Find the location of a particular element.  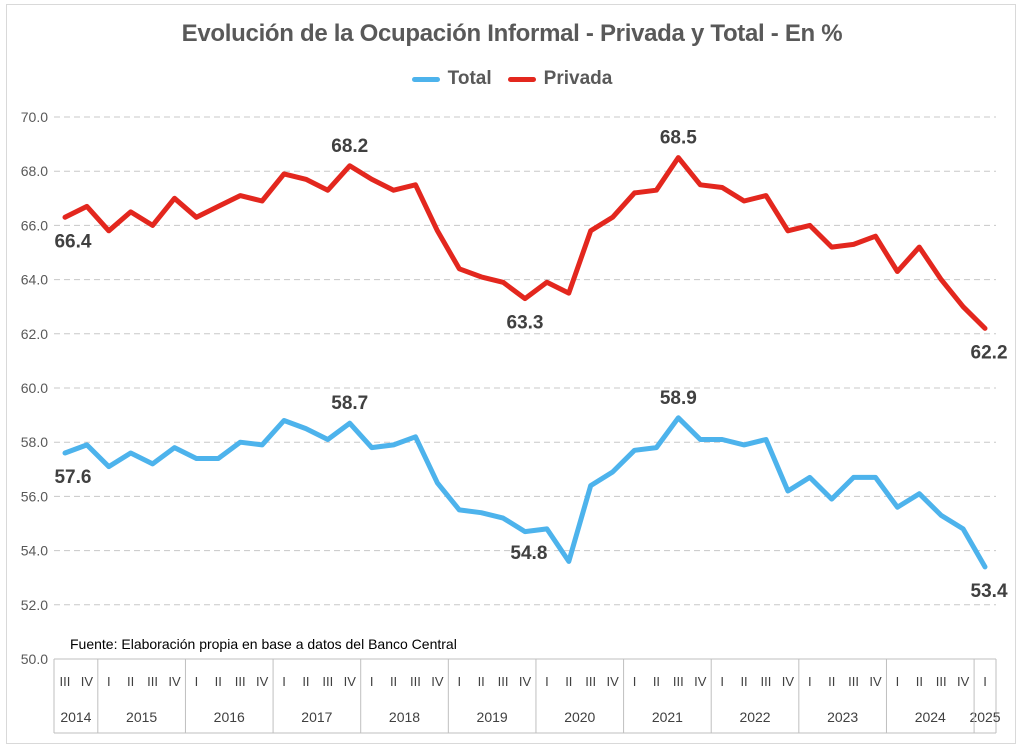

data-label: 54.8 is located at coordinates (528, 553).